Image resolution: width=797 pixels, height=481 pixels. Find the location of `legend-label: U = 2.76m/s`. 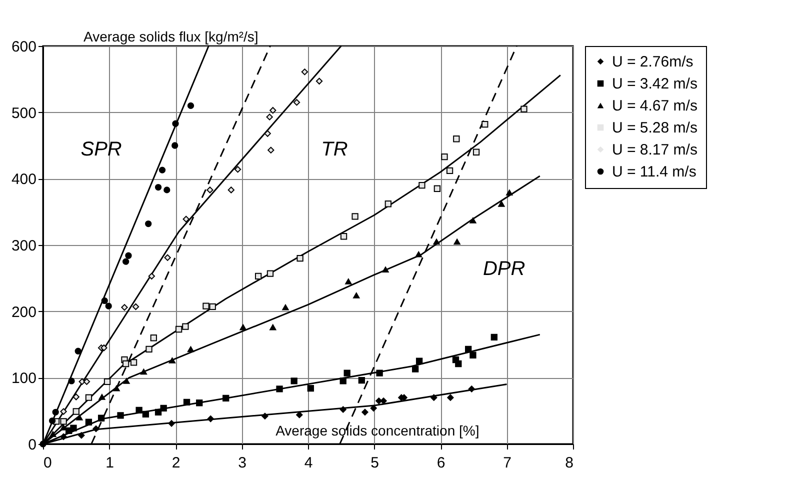

legend-label: U = 2.76m/s is located at coordinates (653, 62).